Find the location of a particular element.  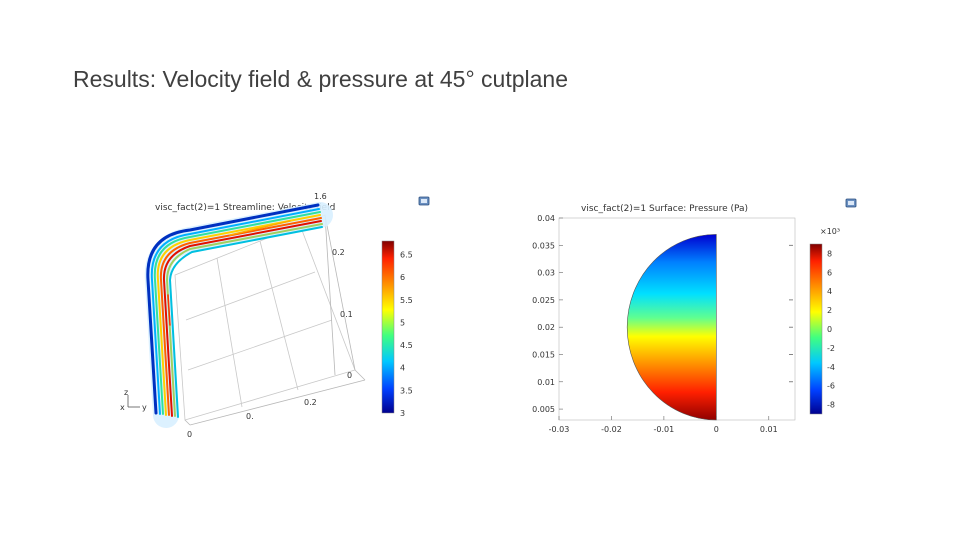

grid-box is located at coordinates (265, 322).